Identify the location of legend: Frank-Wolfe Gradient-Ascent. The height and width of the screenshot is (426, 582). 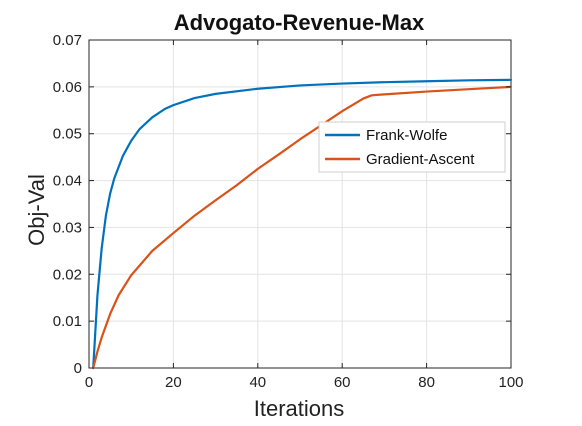
(412, 147).